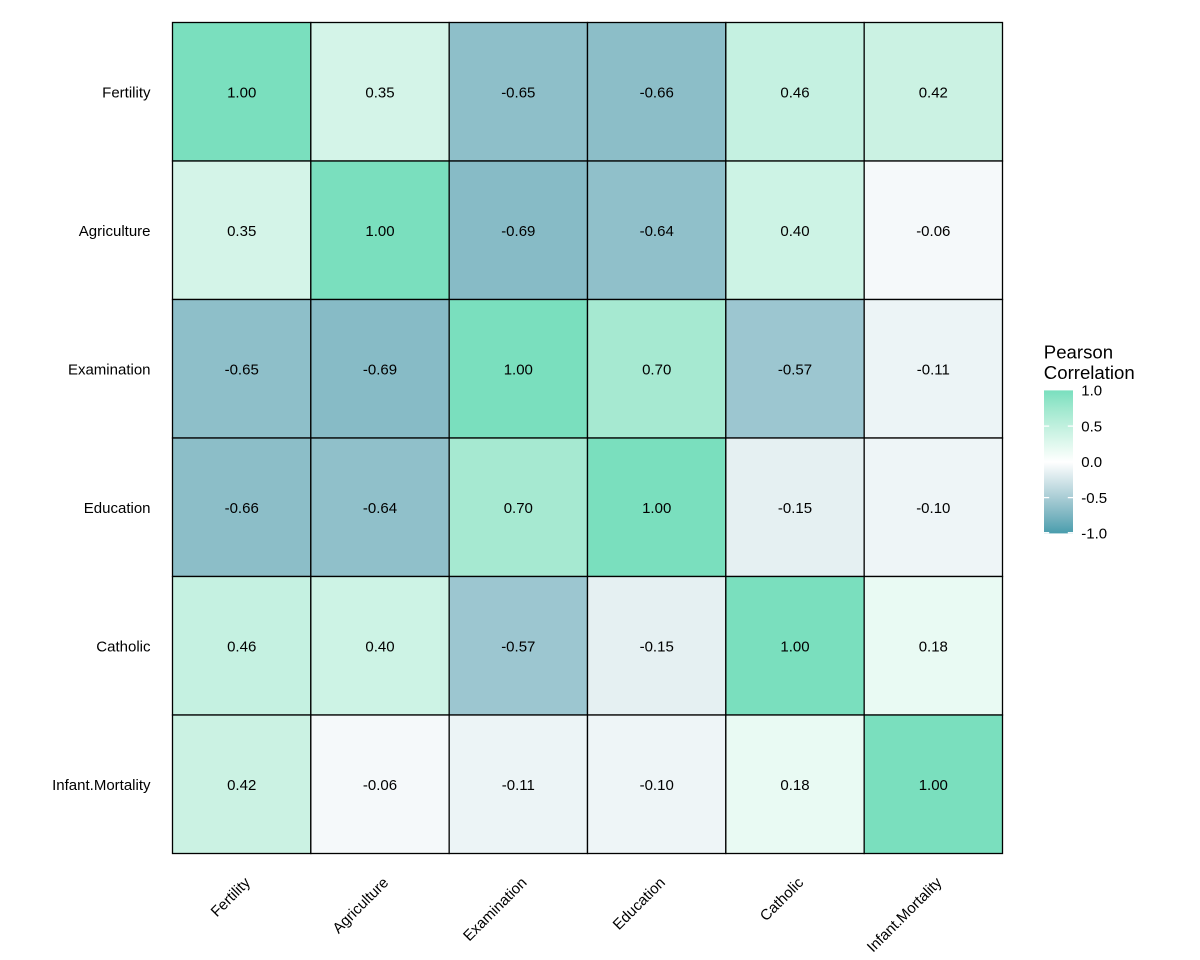 The width and height of the screenshot is (1200, 960). I want to click on svg-text: Infant.Mortality, so click(101, 785).